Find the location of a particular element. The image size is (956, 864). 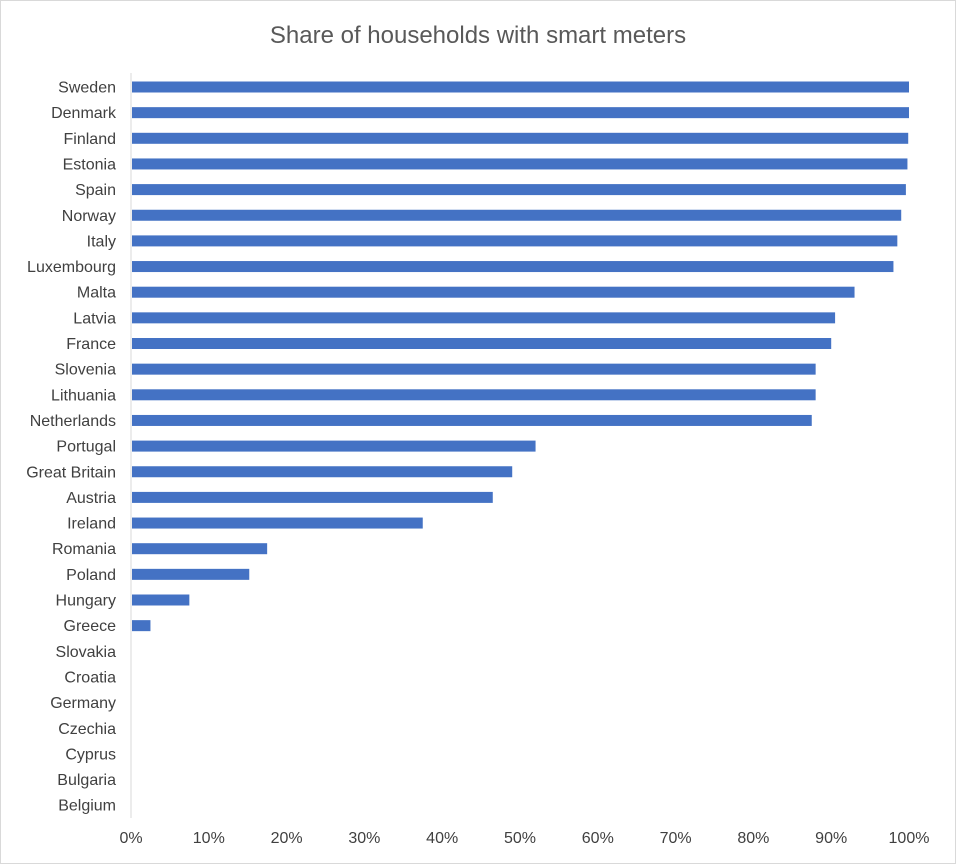

category-label: Romania is located at coordinates (84, 549).